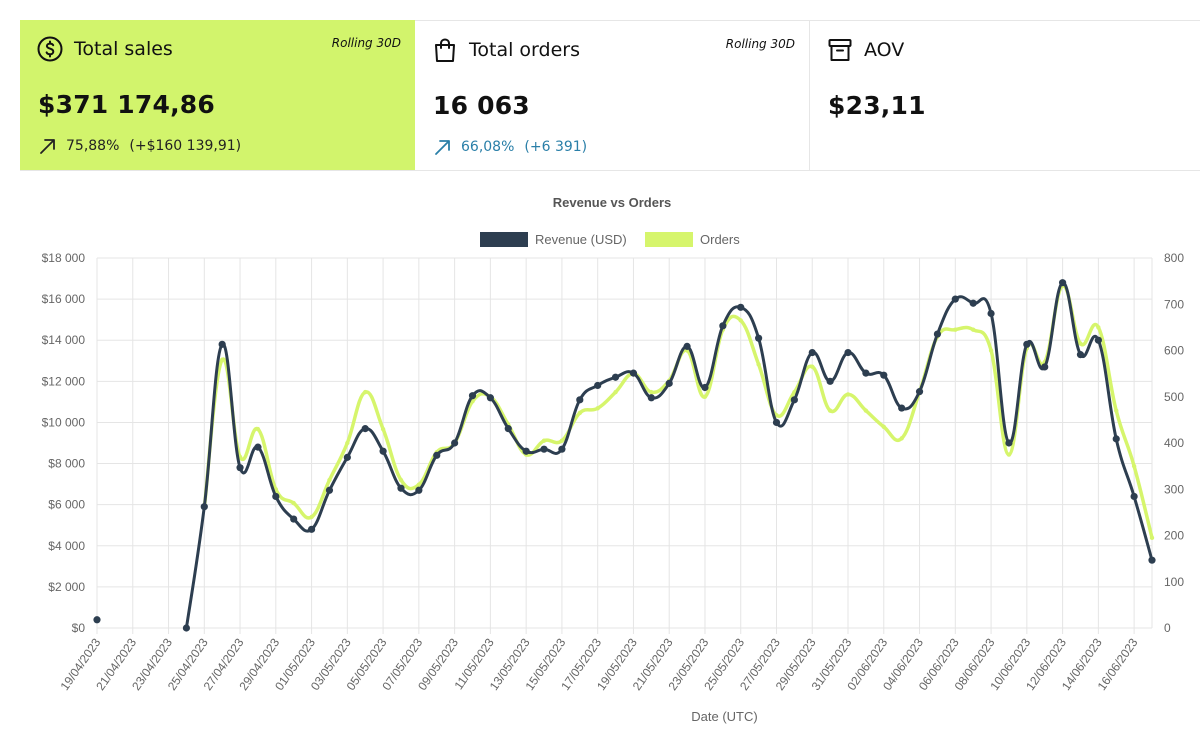 The height and width of the screenshot is (735, 1200). What do you see at coordinates (445, 50) in the screenshot?
I see `shopping-bag-icon` at bounding box center [445, 50].